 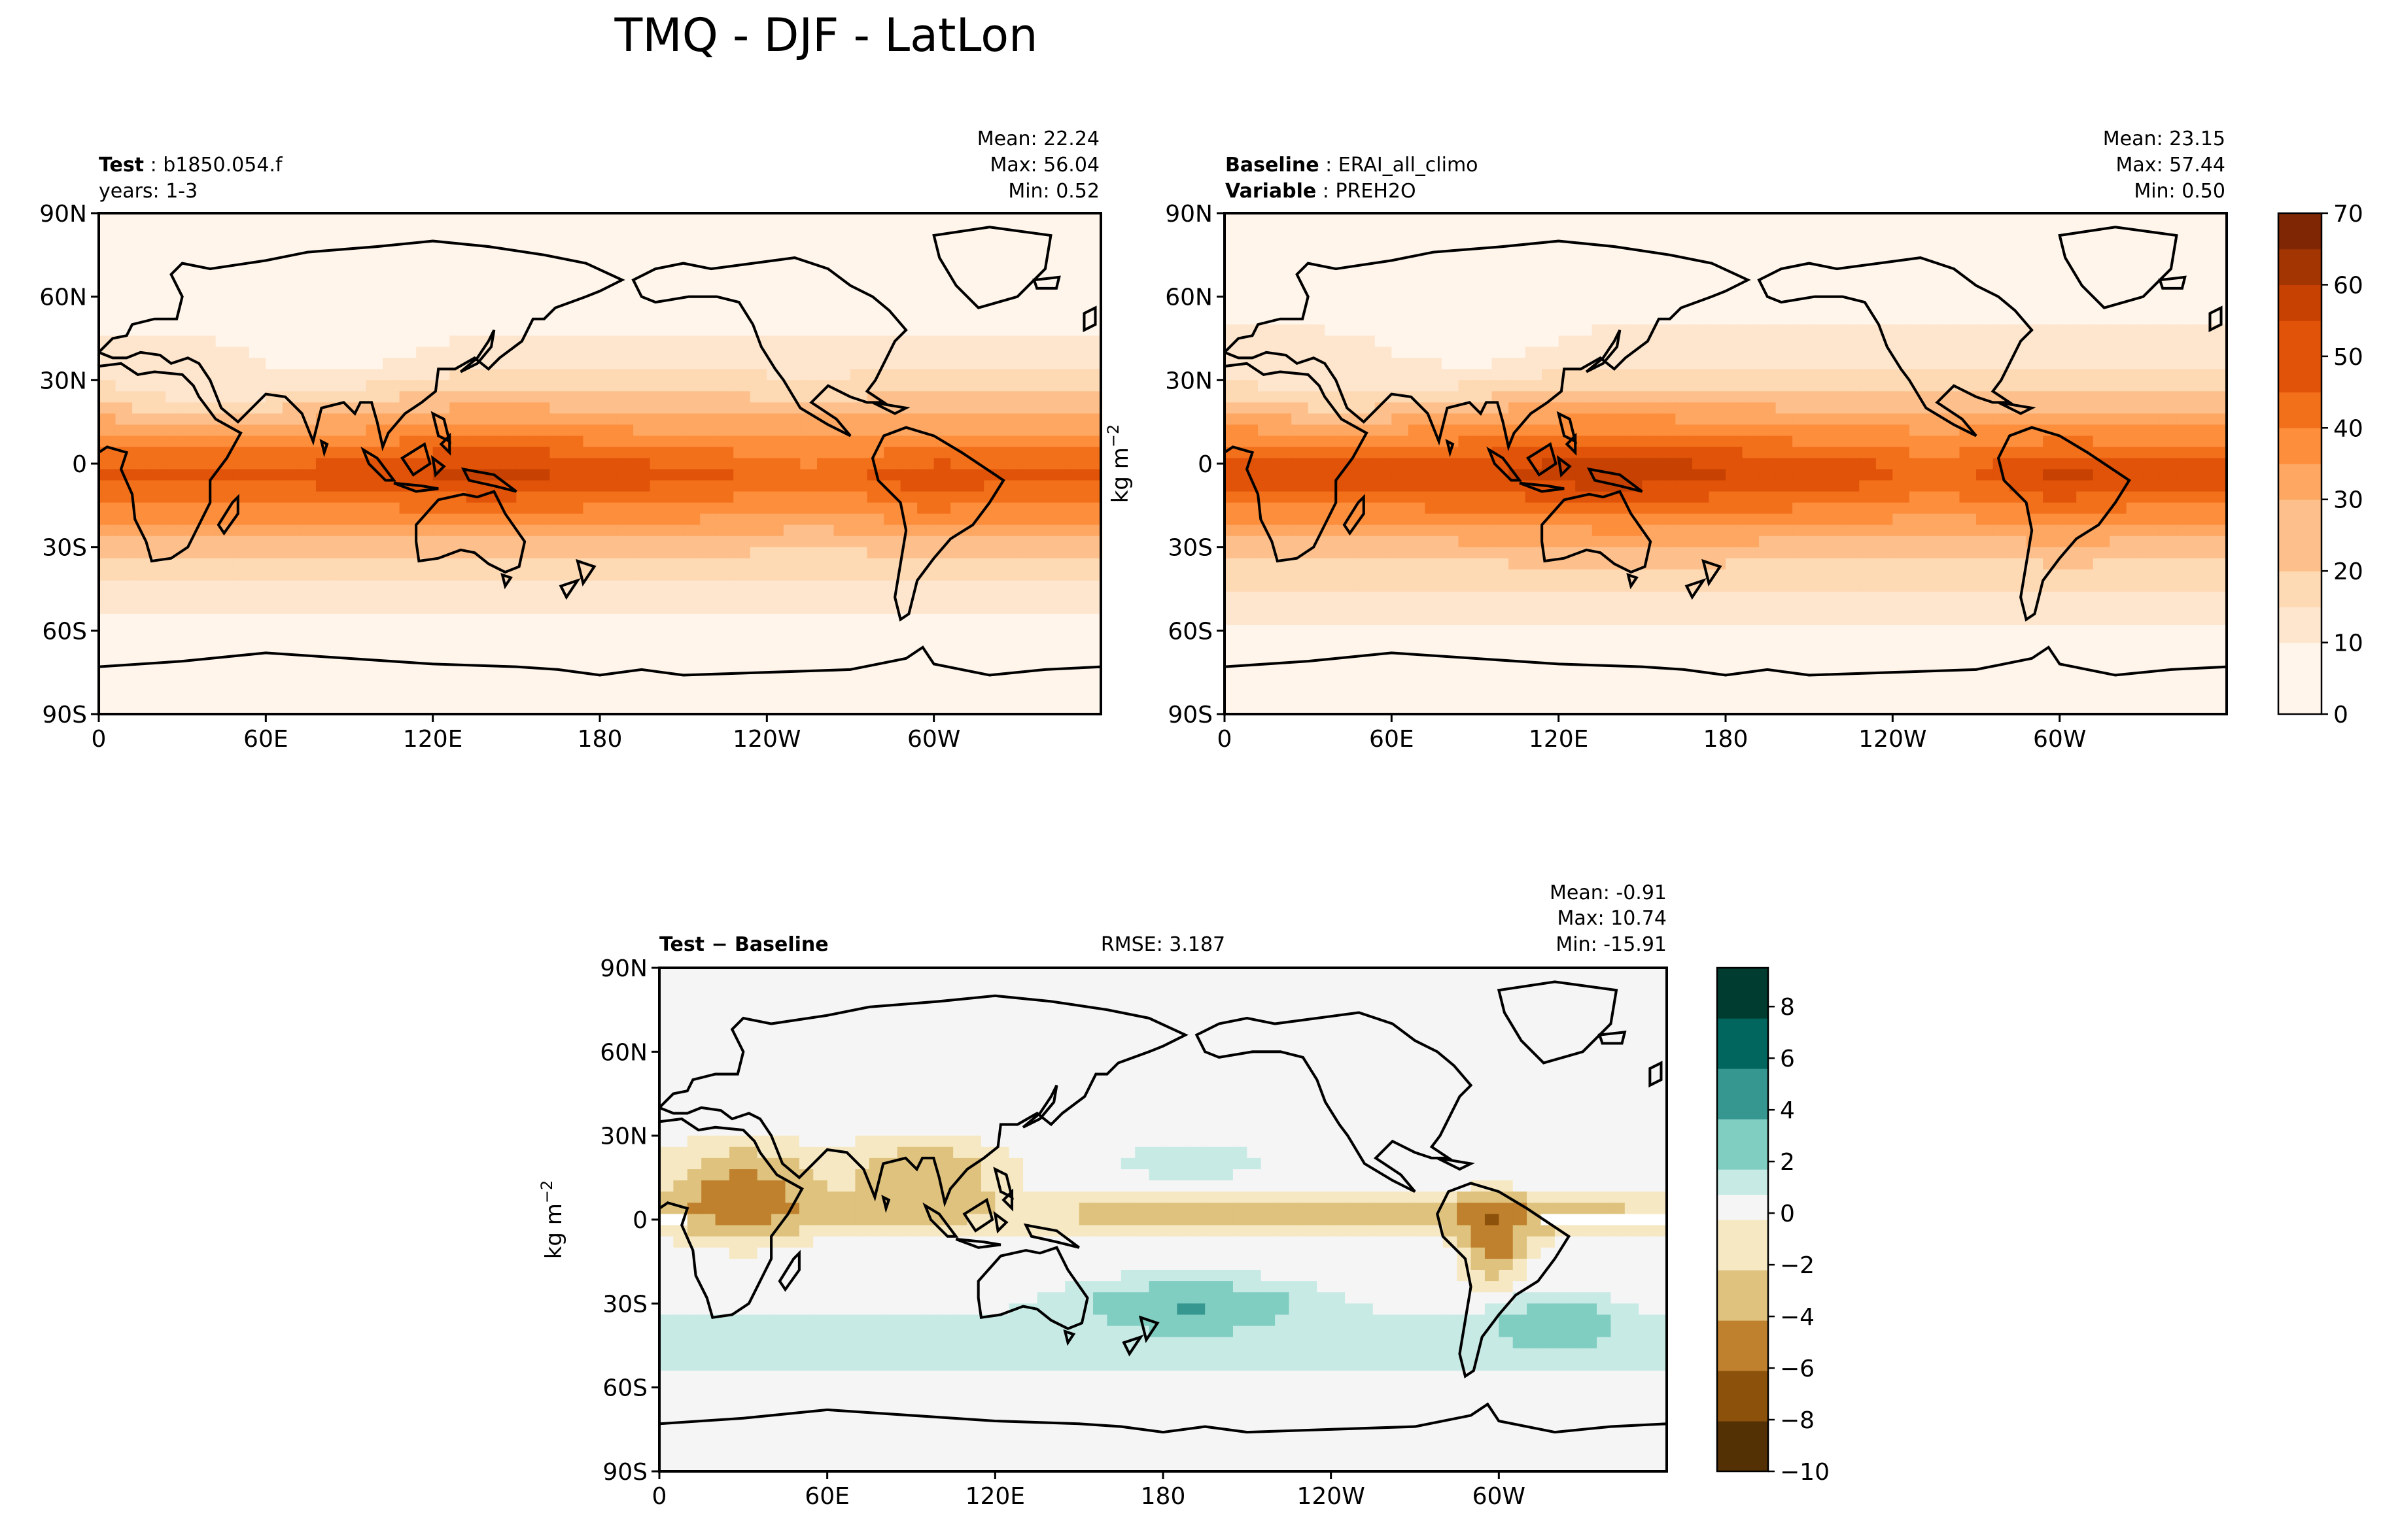 What do you see at coordinates (63, 214) in the screenshot?
I see `y-tick-label: 90N` at bounding box center [63, 214].